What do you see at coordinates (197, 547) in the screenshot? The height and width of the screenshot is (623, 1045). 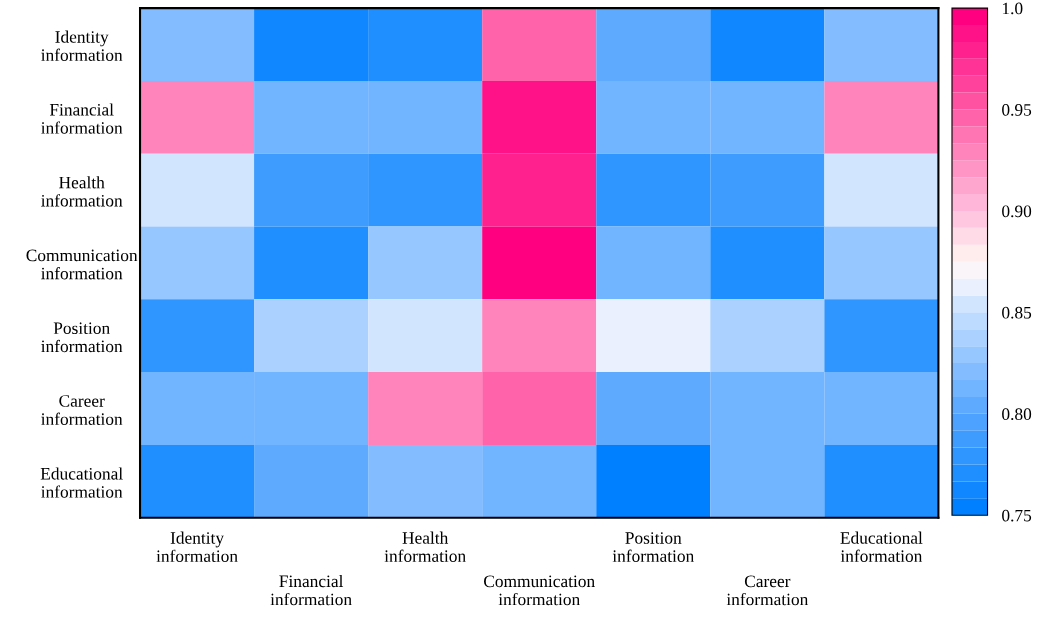 I see `x-tick-label: Identity information` at bounding box center [197, 547].